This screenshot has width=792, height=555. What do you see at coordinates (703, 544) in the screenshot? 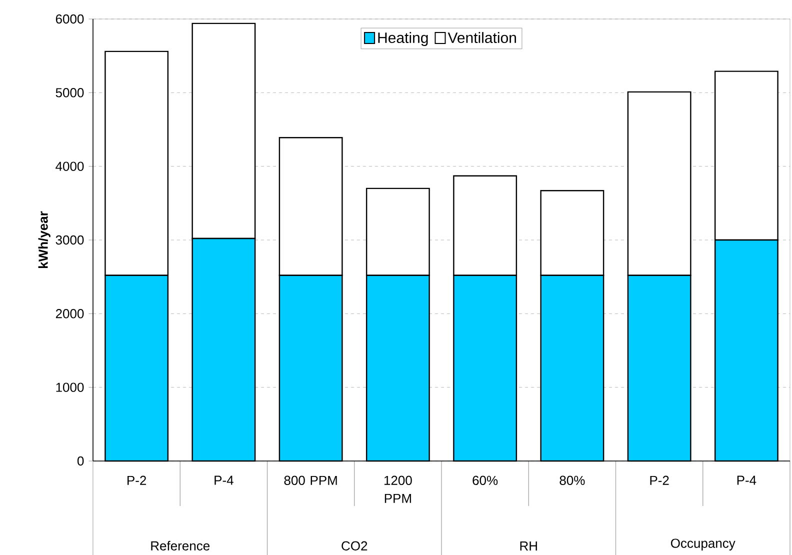
I see `text: Occupancy` at bounding box center [703, 544].